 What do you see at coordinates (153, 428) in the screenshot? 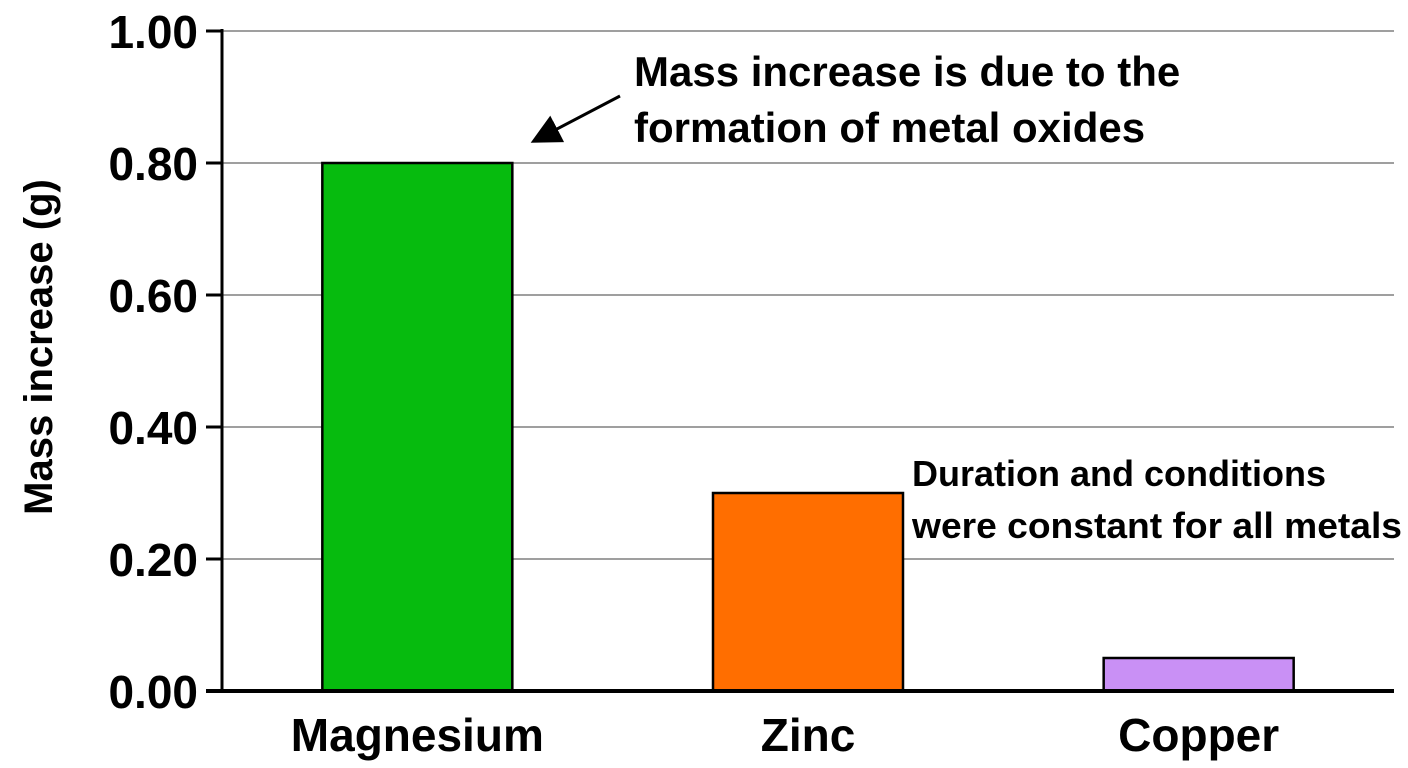
I see `y-tick-label: 0.40` at bounding box center [153, 428].